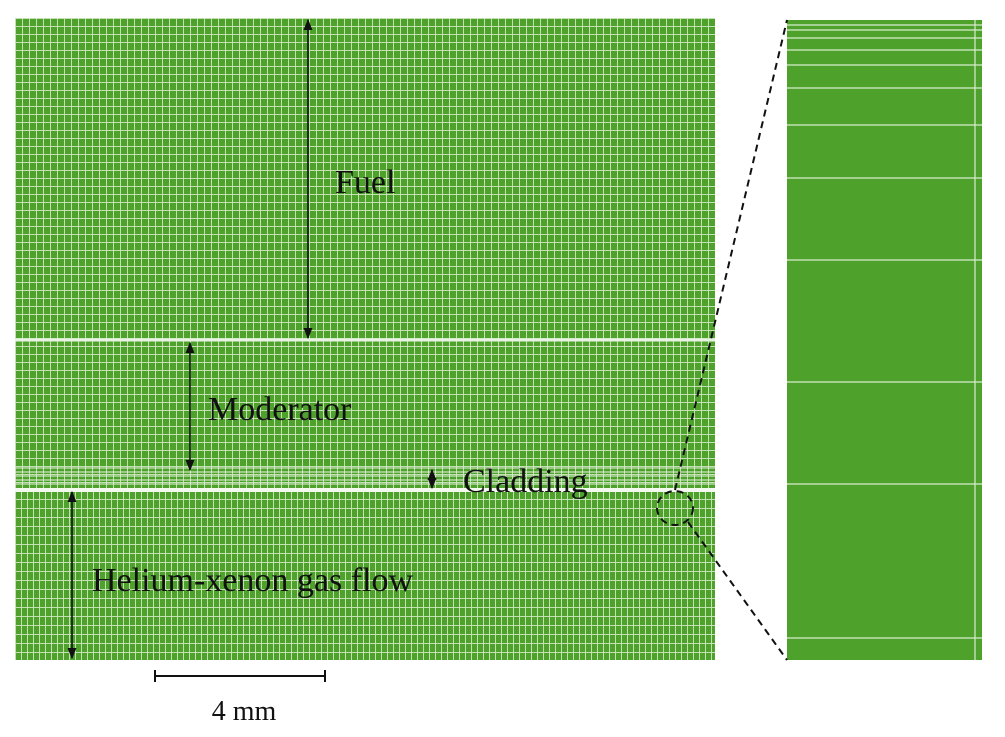 This screenshot has height=737, width=1005. I want to click on fuel-label: Fuel, so click(365, 182).